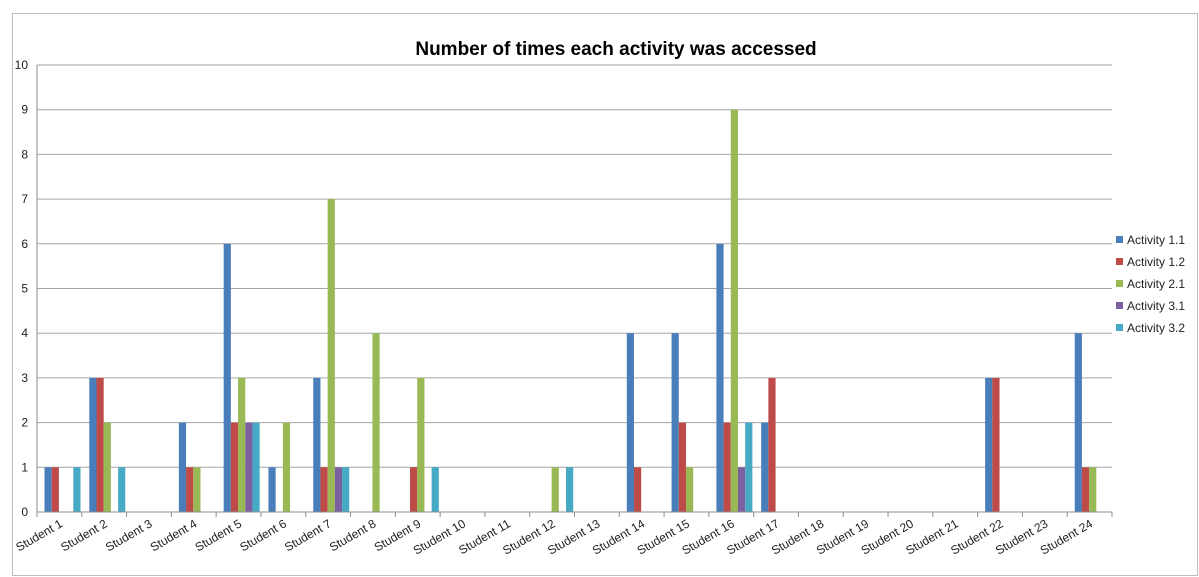  Describe the element at coordinates (1156, 328) in the screenshot. I see `legend-label: Activity 3.2` at that location.